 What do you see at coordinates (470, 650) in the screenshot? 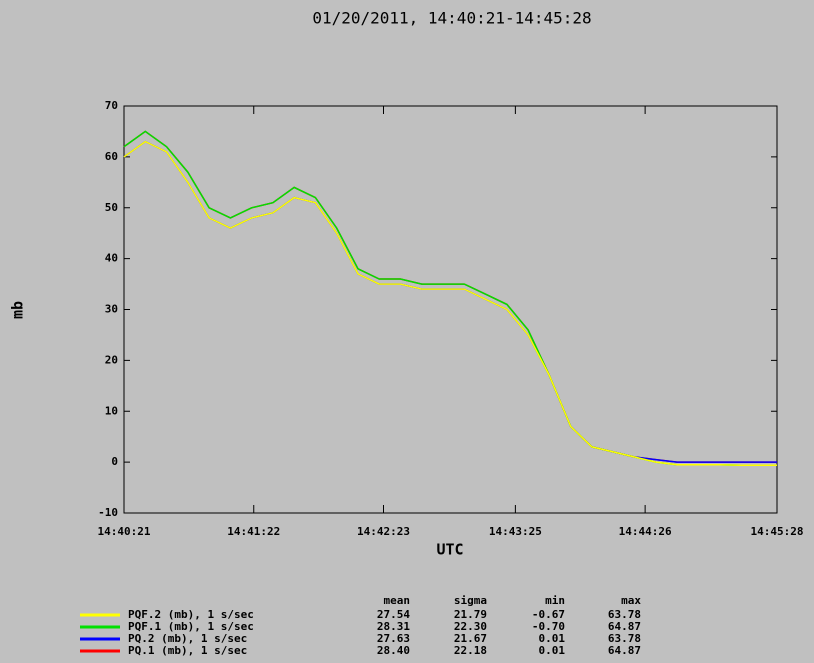
I see `stats-value: 22.18` at bounding box center [470, 650].